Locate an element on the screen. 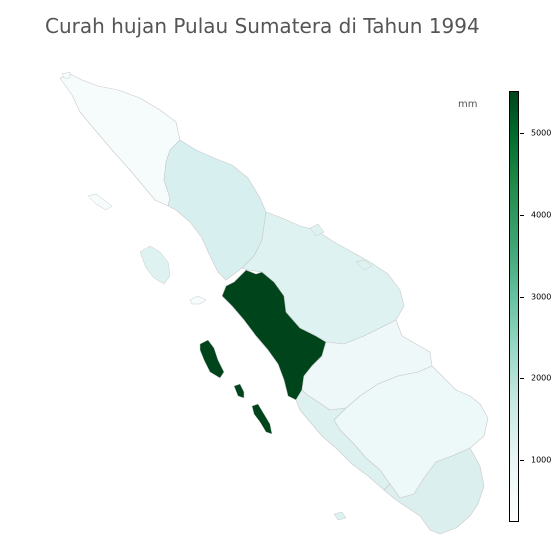 This screenshot has width=560, height=557. island-enggano is located at coordinates (340, 516).